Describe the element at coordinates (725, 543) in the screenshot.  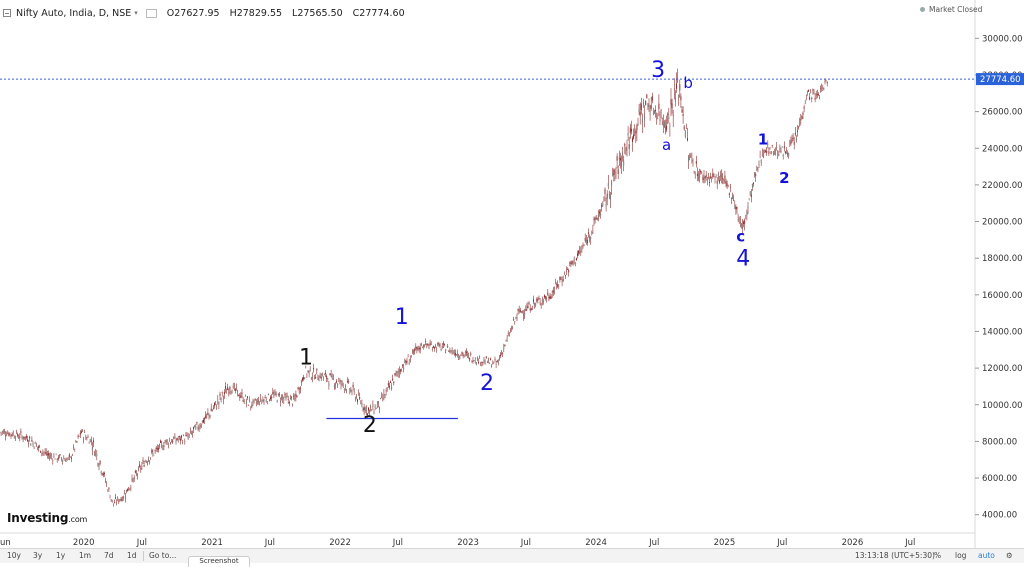
I see `time-tick-label: 2025` at that location.